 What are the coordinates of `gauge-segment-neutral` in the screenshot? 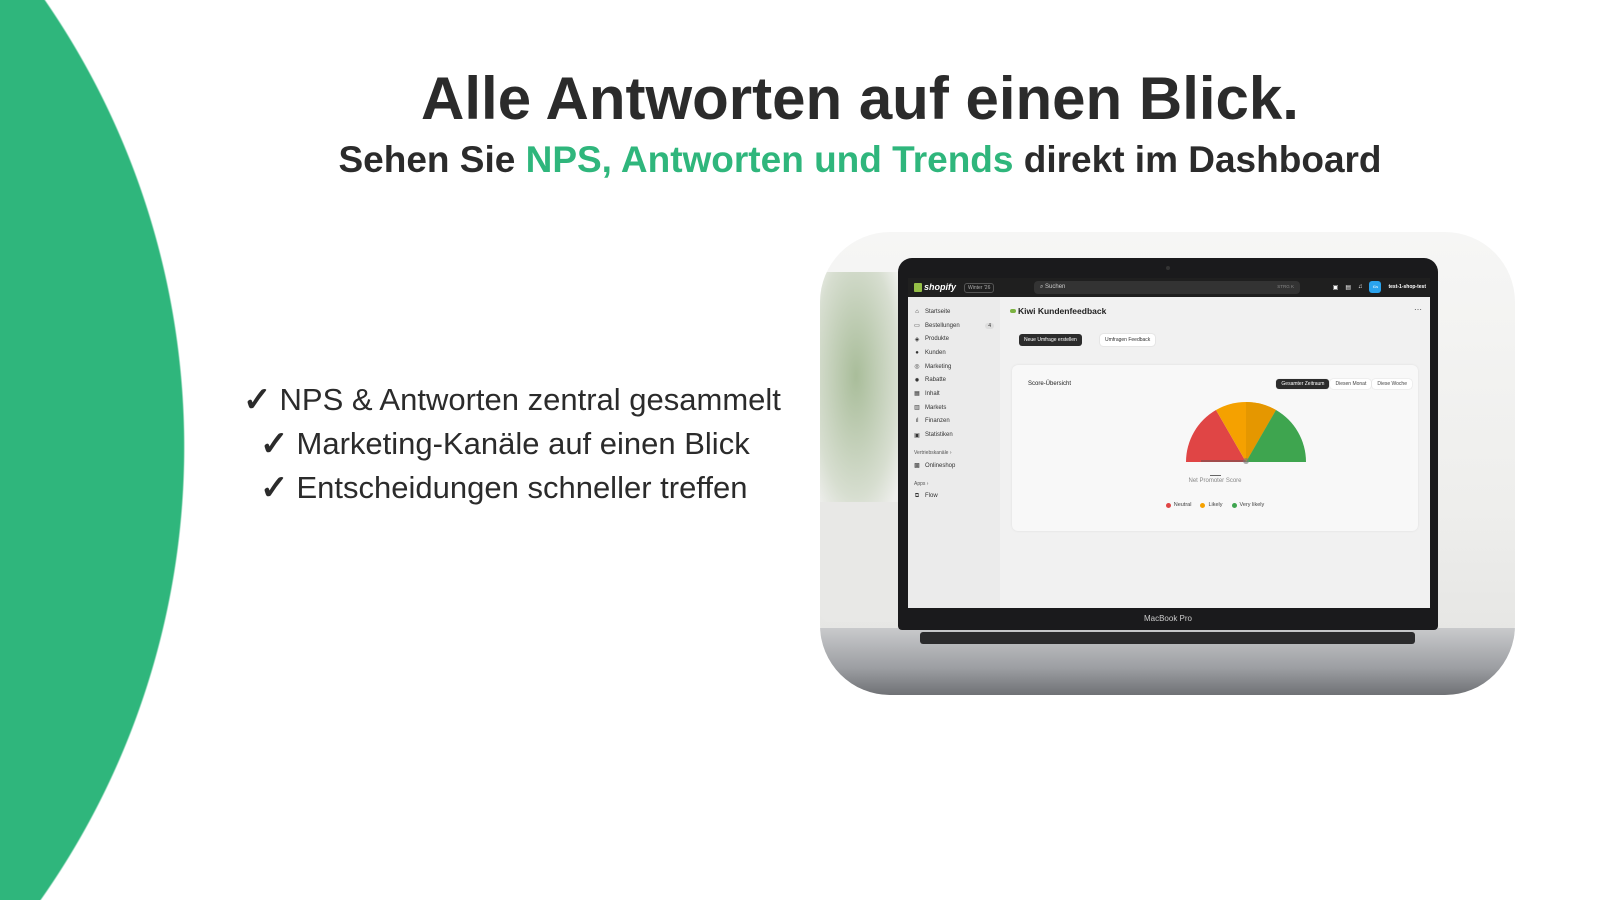 It's located at (1216, 436).